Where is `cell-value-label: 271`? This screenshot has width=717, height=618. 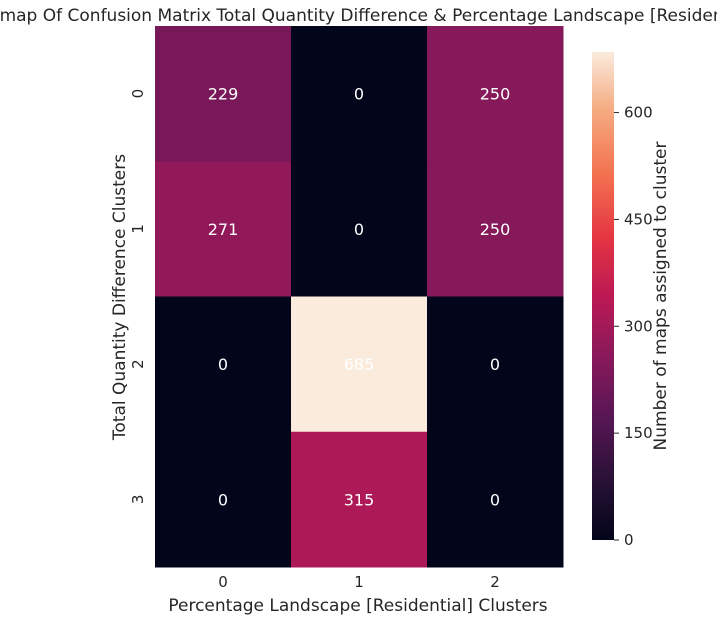 cell-value-label: 271 is located at coordinates (223, 229).